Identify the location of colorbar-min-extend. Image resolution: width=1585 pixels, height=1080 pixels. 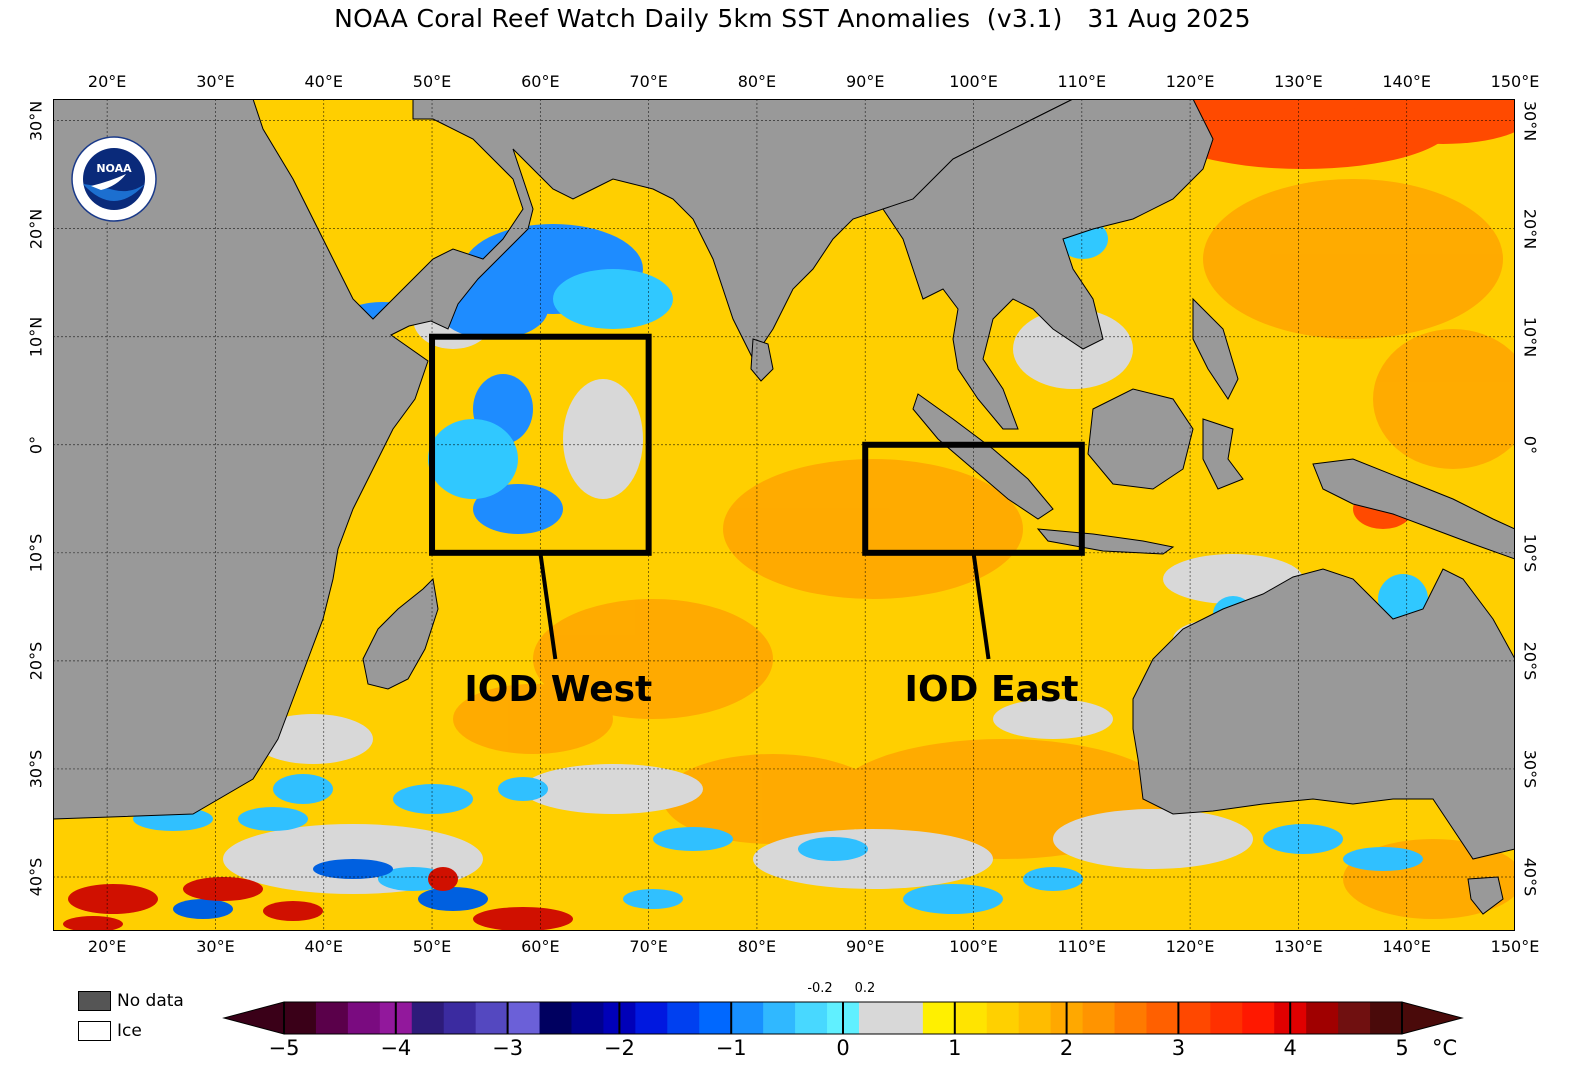
(253, 1018).